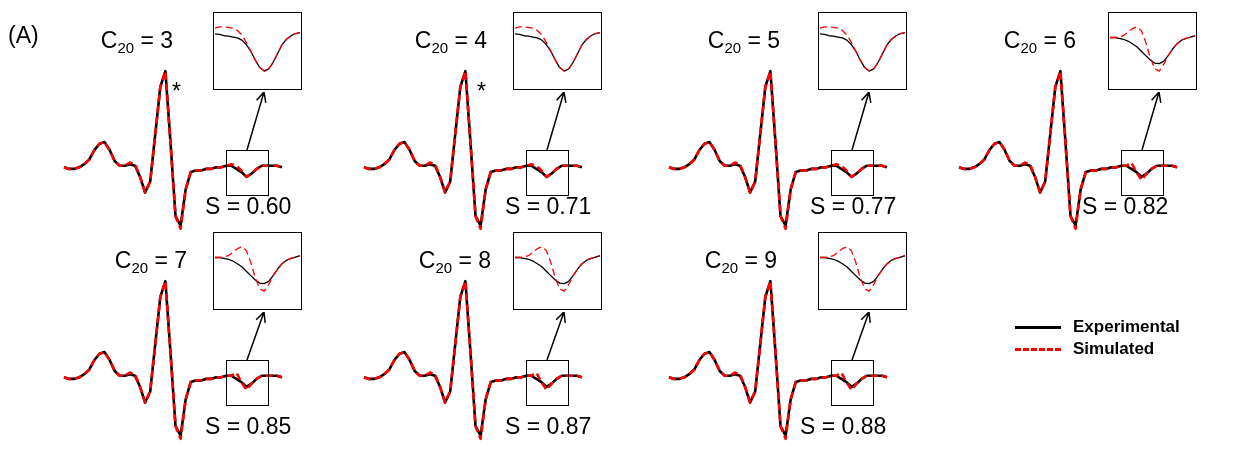 Image resolution: width=1235 pixels, height=461 pixels. What do you see at coordinates (248, 426) in the screenshot?
I see `annotation: S = 0.85` at bounding box center [248, 426].